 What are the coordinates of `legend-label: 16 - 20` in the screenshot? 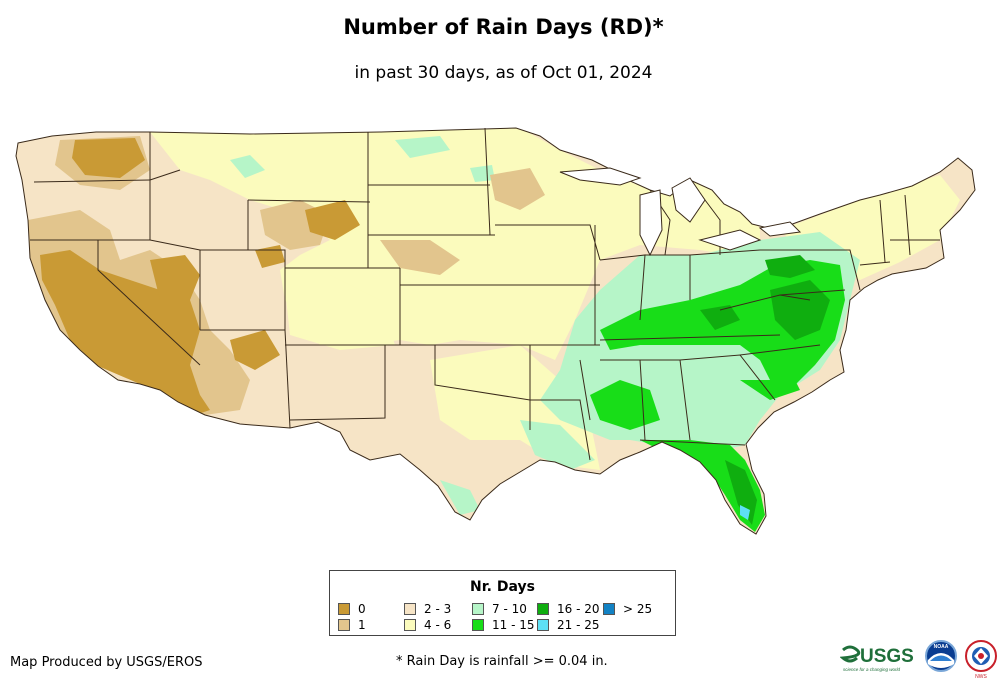 It's located at (578, 609).